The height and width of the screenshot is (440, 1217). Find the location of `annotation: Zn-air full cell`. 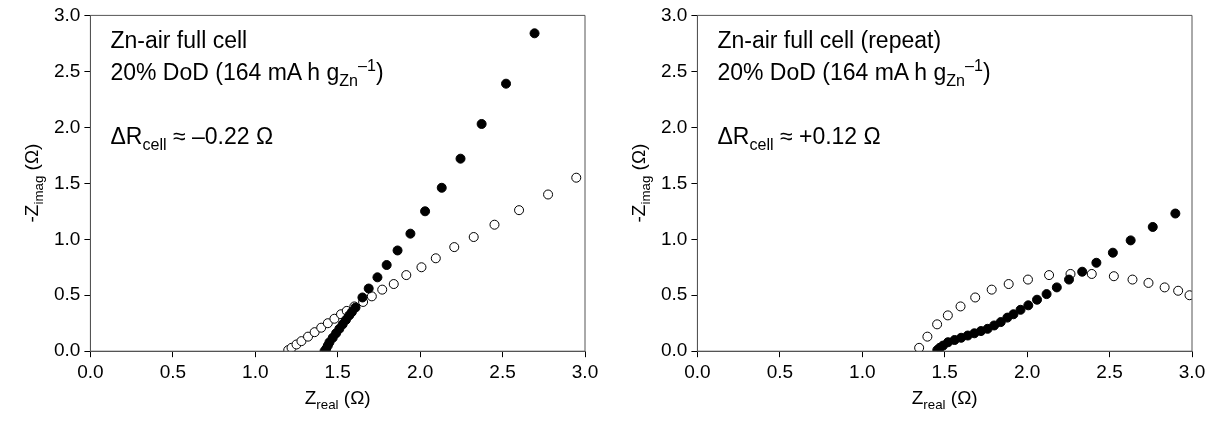

annotation: Zn-air full cell is located at coordinates (179, 40).